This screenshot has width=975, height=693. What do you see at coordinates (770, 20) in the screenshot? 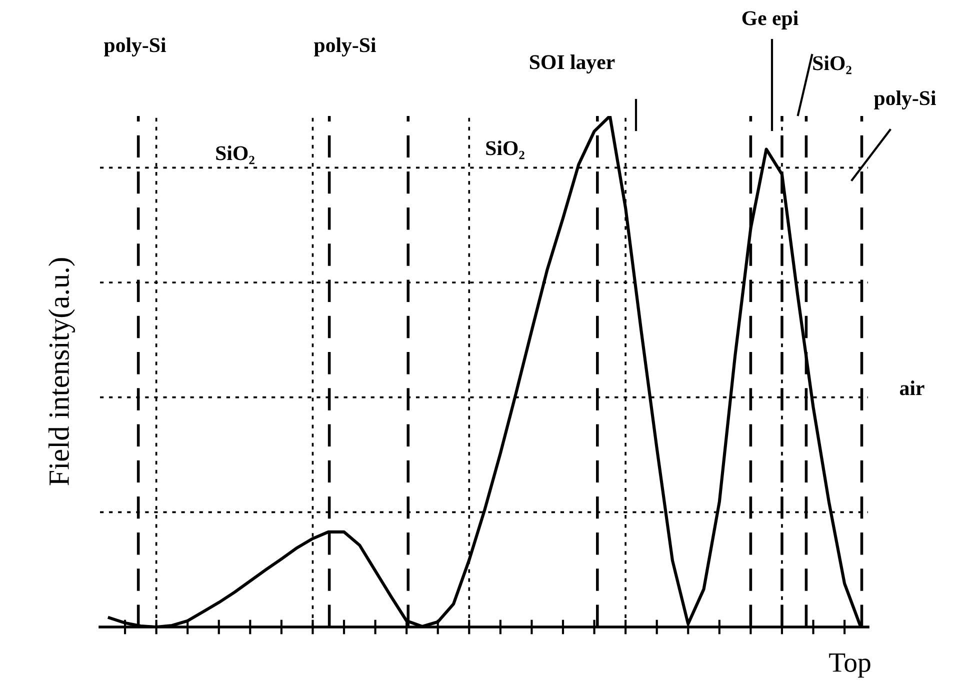
I see `text: Ge epi` at bounding box center [770, 20].